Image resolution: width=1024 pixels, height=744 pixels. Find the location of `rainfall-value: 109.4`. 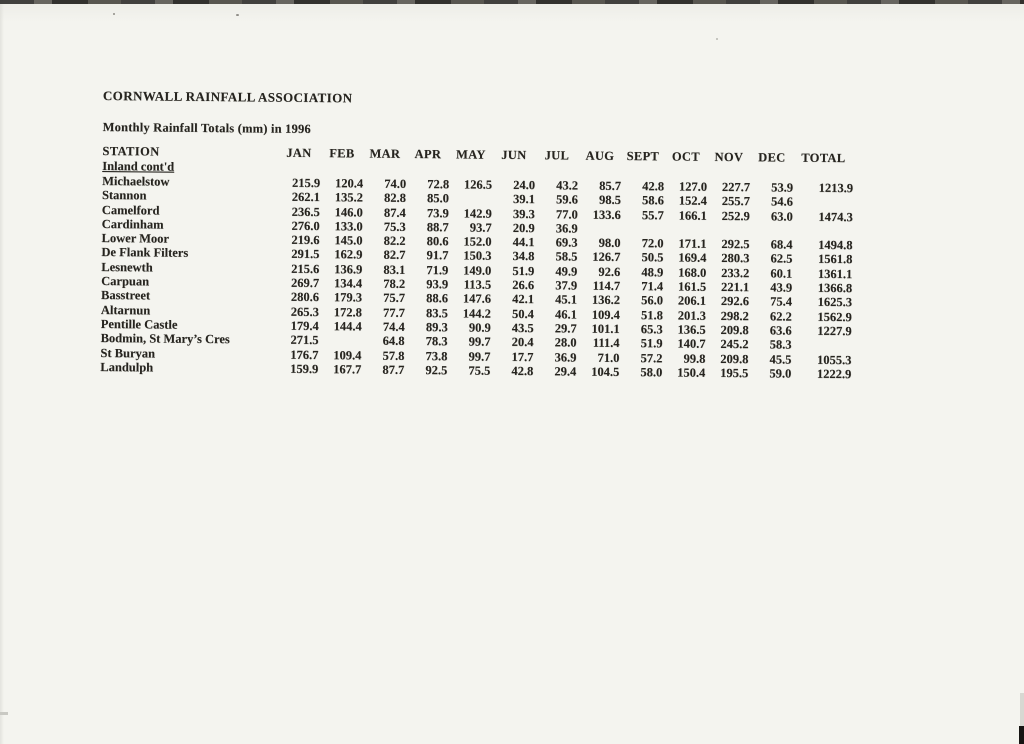

rainfall-value: 109.4 is located at coordinates (347, 355).